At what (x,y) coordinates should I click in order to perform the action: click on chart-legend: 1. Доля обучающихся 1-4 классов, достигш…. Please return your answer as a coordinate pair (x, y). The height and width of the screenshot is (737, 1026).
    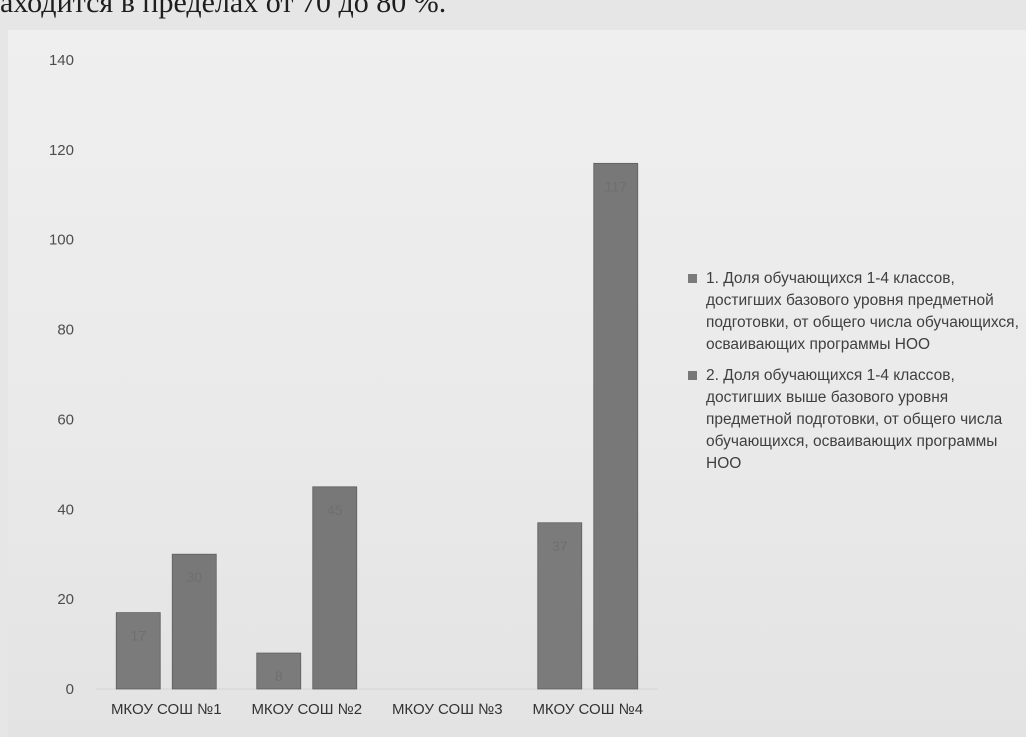
    Looking at the image, I should click on (857, 376).